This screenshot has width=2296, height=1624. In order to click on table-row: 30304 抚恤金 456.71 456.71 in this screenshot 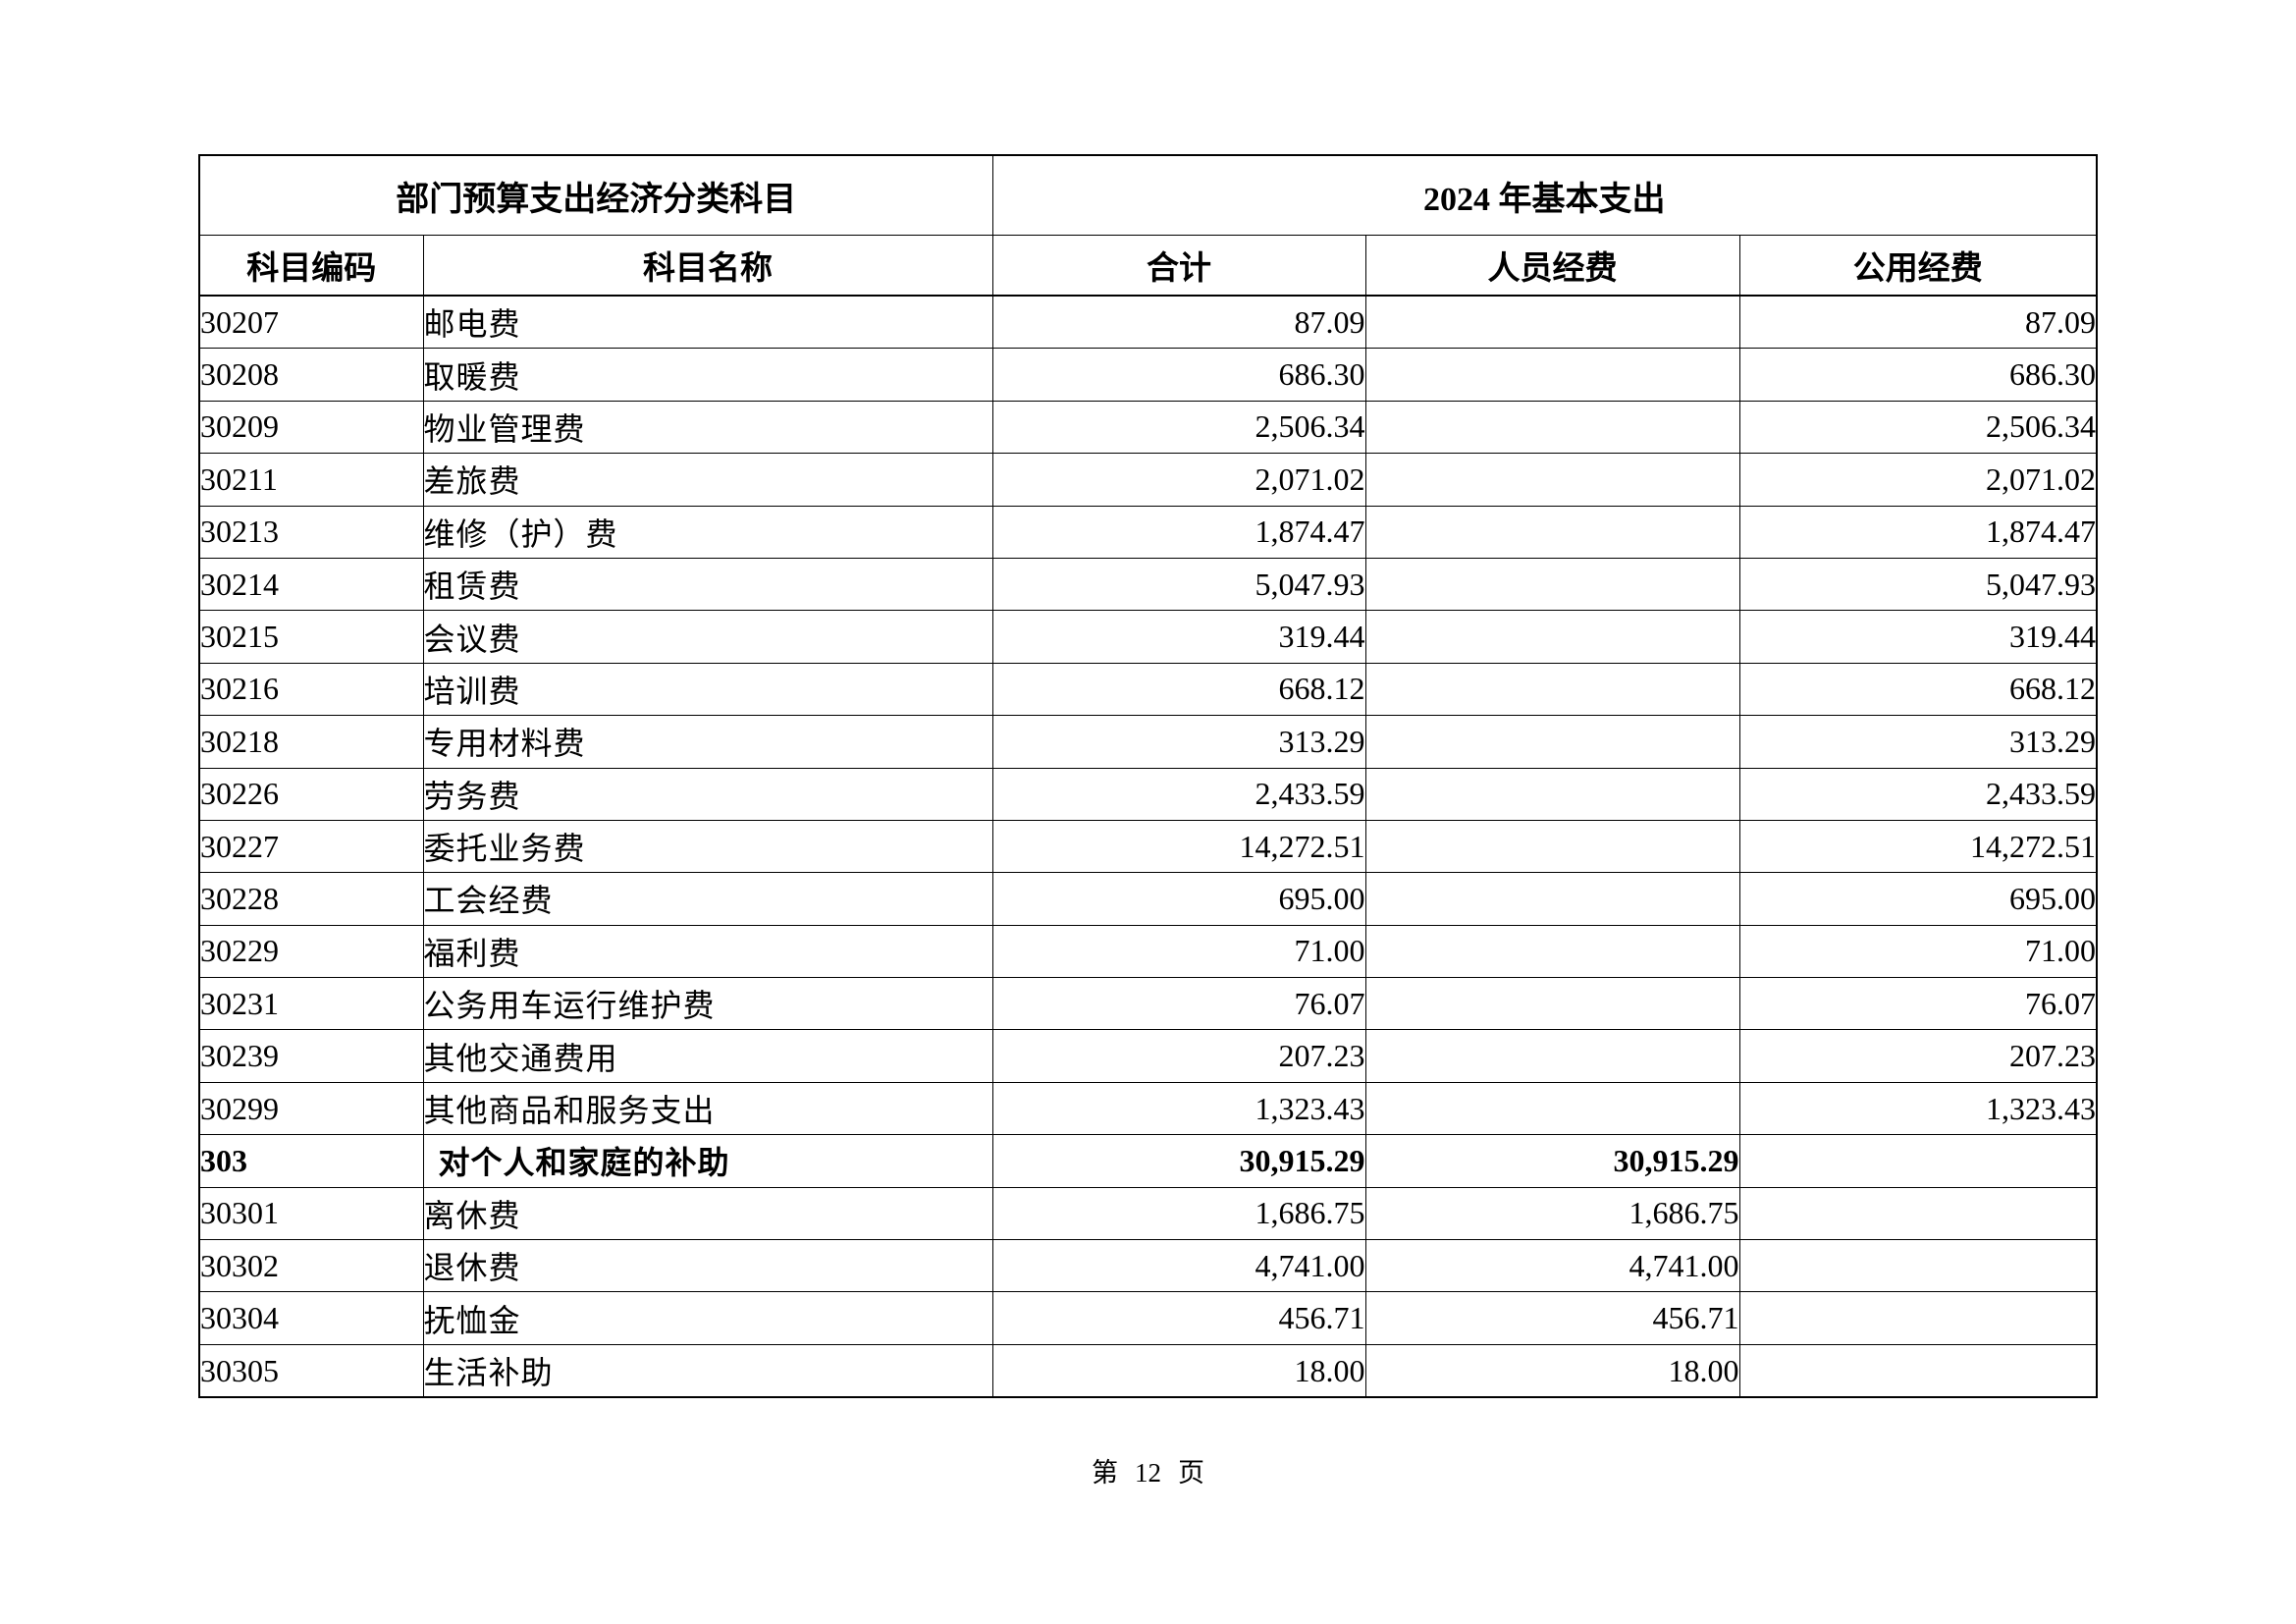, I will do `click(1148, 1318)`.